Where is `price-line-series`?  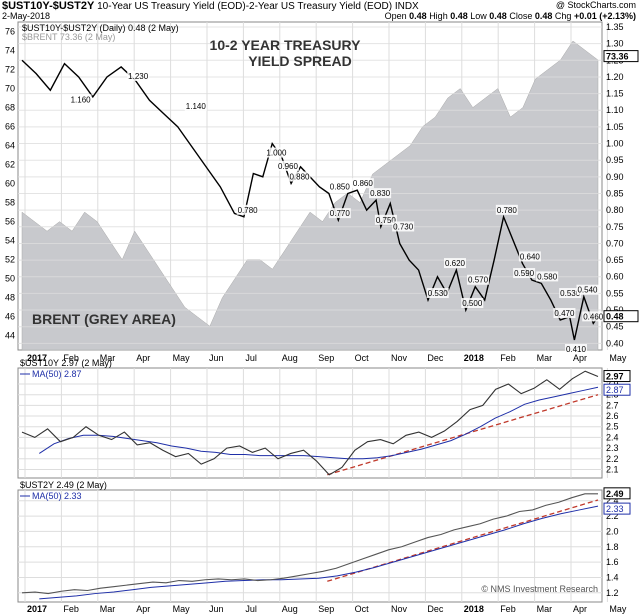 price-line-series is located at coordinates (309, 544).